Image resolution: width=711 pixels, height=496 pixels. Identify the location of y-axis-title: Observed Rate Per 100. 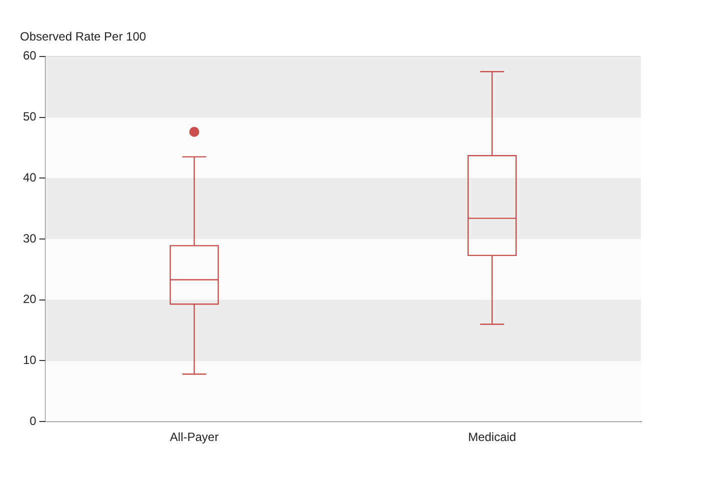
(83, 37).